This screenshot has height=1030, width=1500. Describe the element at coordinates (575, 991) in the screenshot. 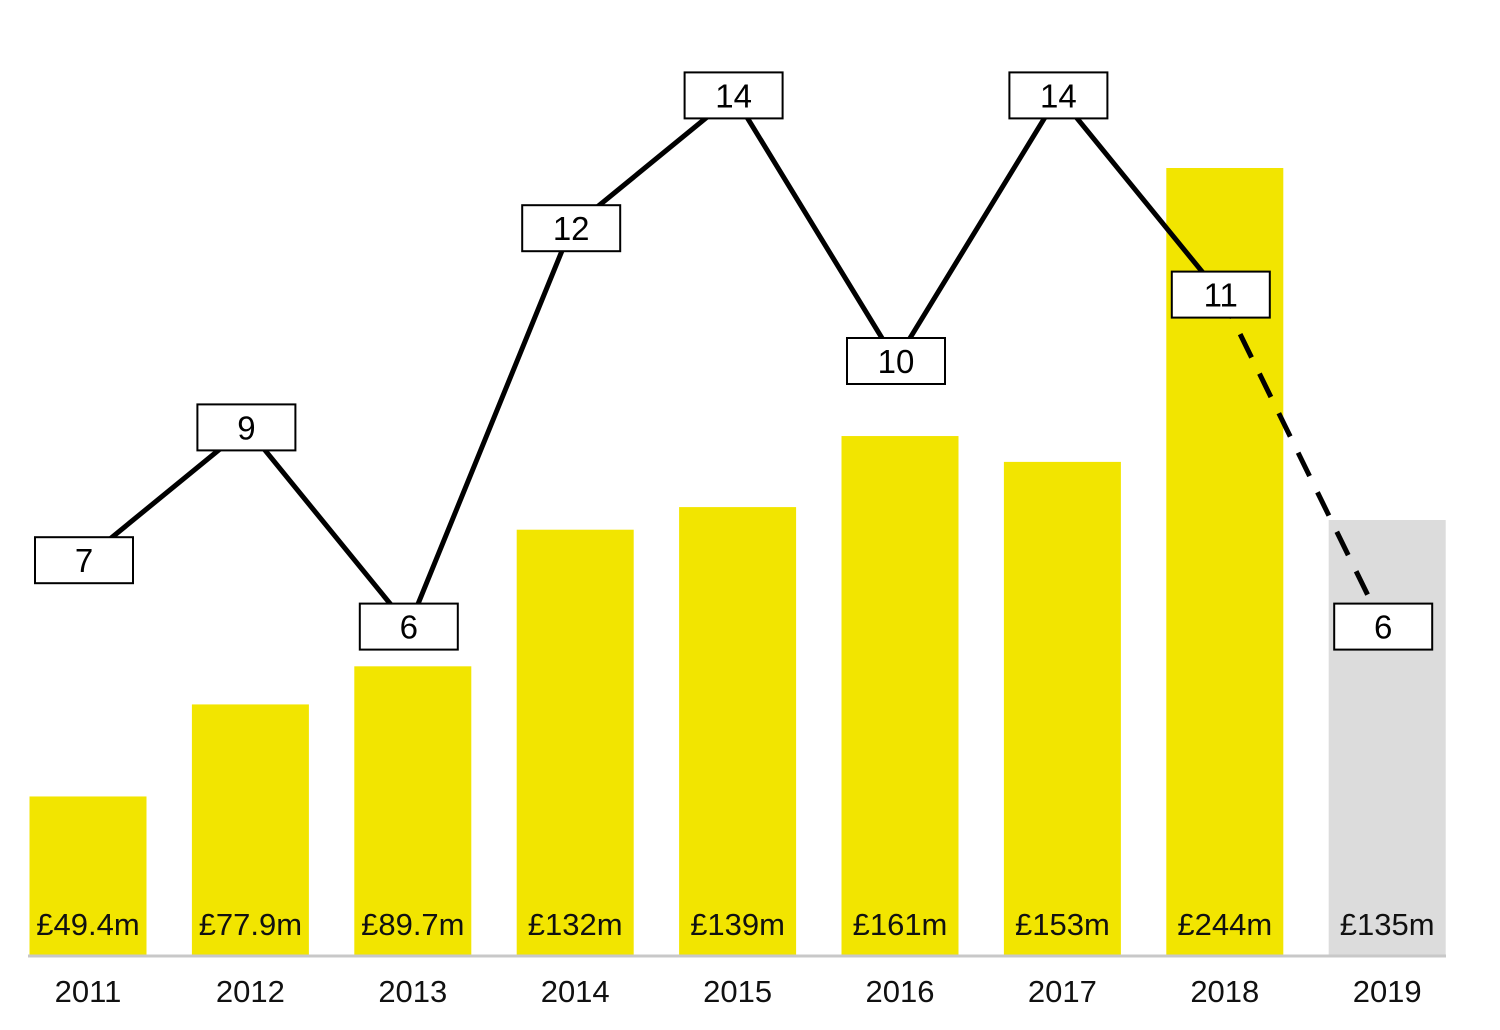

I see `x-tick-label-2014: 2014` at that location.